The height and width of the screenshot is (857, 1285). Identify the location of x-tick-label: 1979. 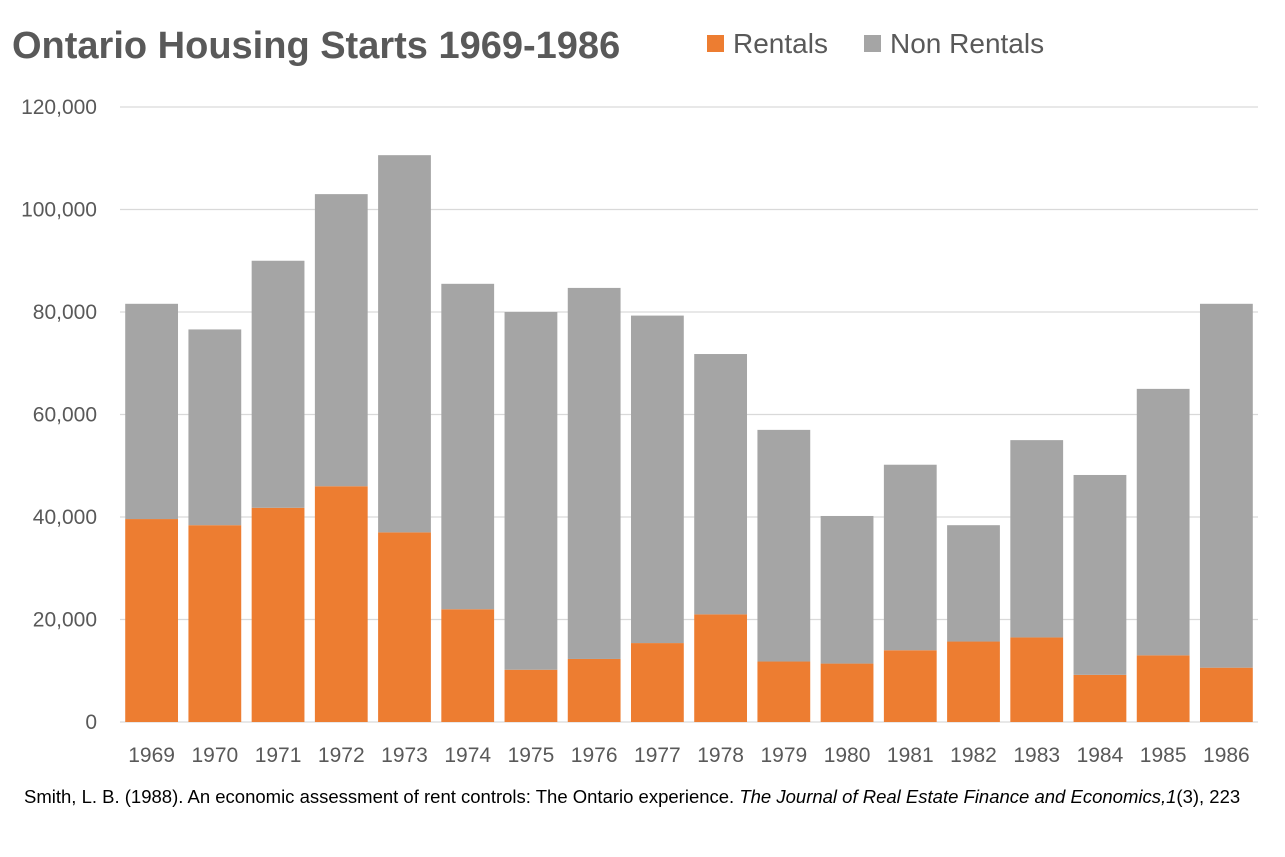
(783, 755).